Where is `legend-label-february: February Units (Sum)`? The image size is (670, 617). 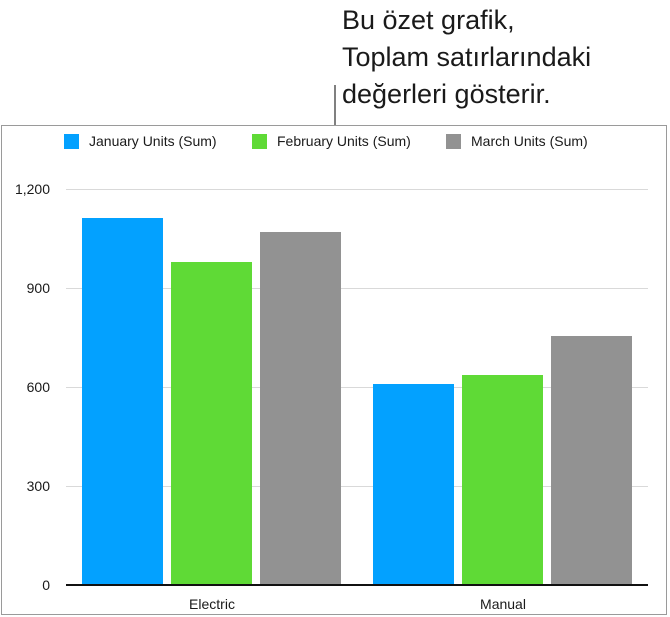
legend-label-february: February Units (Sum) is located at coordinates (344, 141).